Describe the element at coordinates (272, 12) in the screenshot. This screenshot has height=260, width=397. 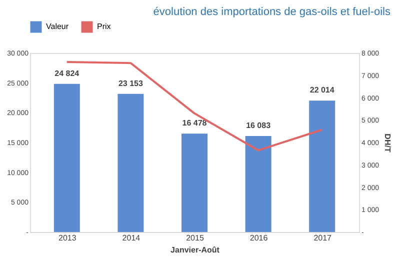
I see `chart-title: évolution des importations de gas-oils et fuel-oils` at that location.